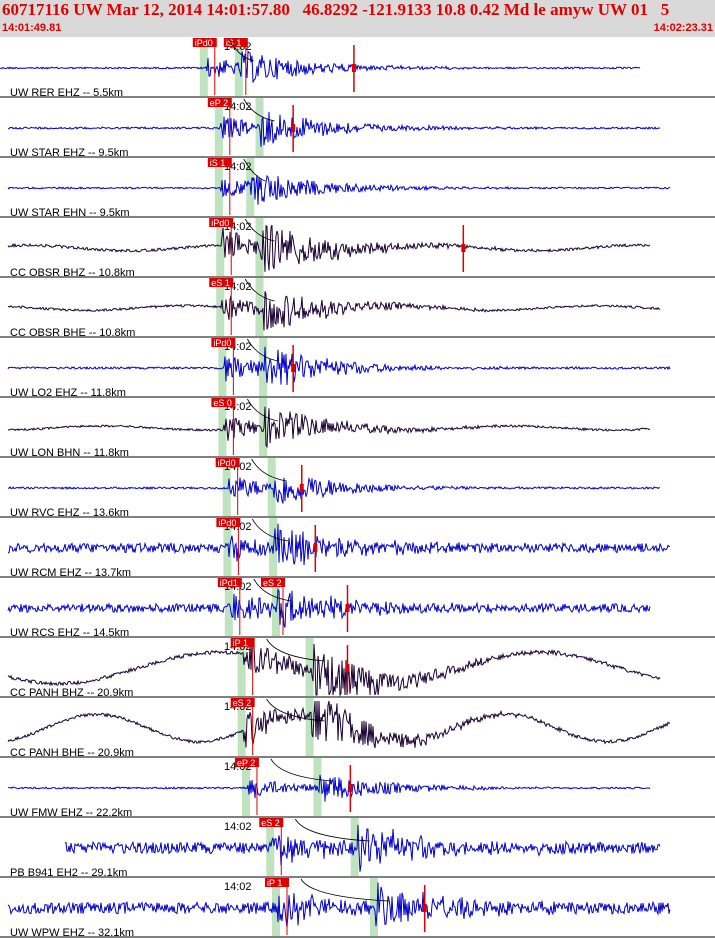 The image size is (715, 938). Describe the element at coordinates (71, 813) in the screenshot. I see `trace-label: UW FMW EHZ -- 22.2km` at that location.